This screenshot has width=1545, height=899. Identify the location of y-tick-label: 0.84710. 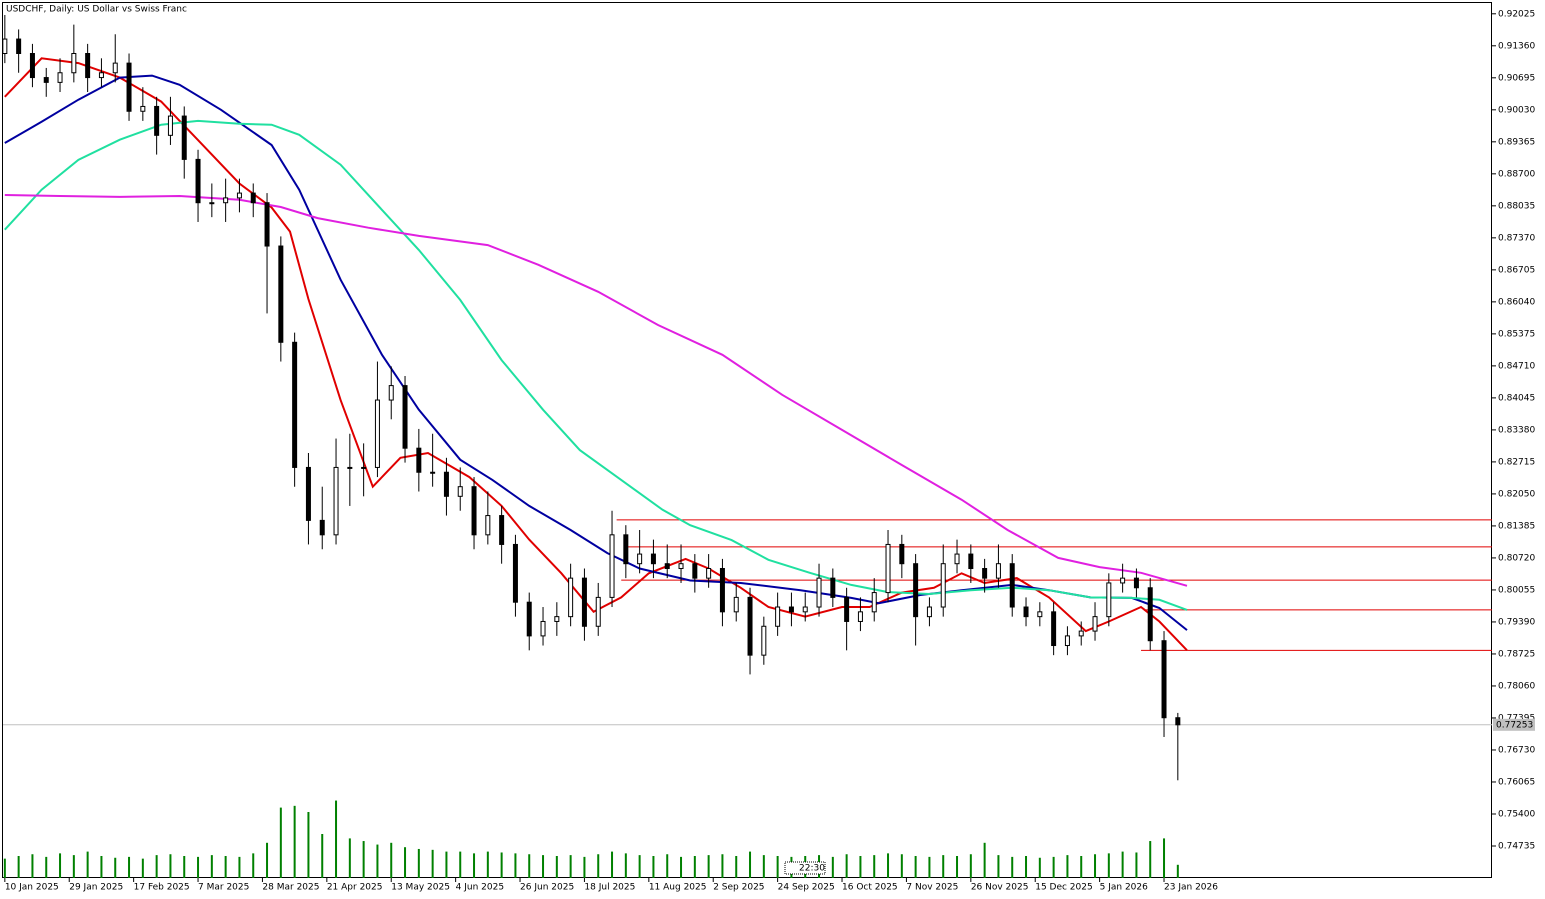
(1516, 366).